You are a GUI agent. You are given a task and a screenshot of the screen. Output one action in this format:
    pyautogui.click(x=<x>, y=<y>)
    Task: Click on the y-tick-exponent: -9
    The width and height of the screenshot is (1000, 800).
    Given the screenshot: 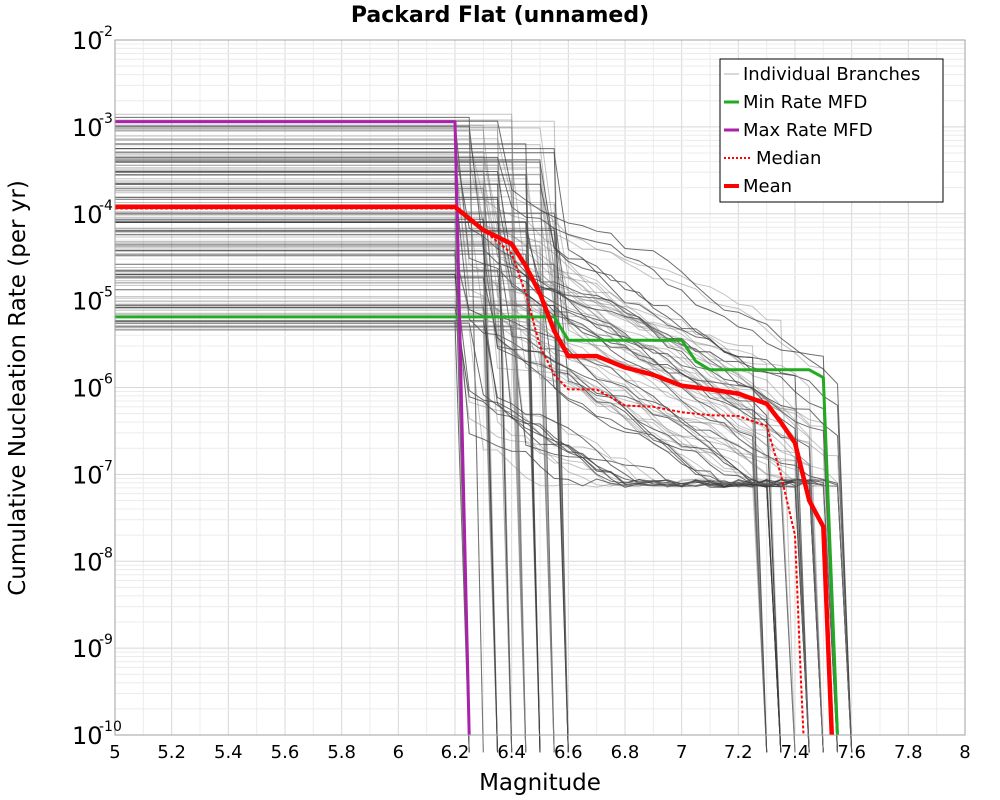 What is the action you would take?
    pyautogui.click(x=106, y=640)
    